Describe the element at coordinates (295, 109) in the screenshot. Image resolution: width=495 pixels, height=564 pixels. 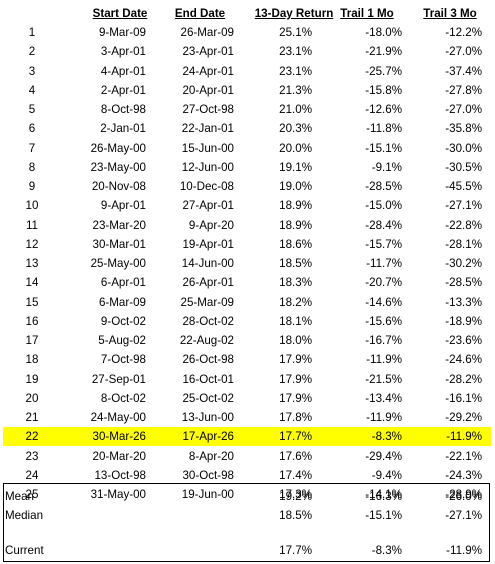
I see `return-cell: 21.0%` at that location.